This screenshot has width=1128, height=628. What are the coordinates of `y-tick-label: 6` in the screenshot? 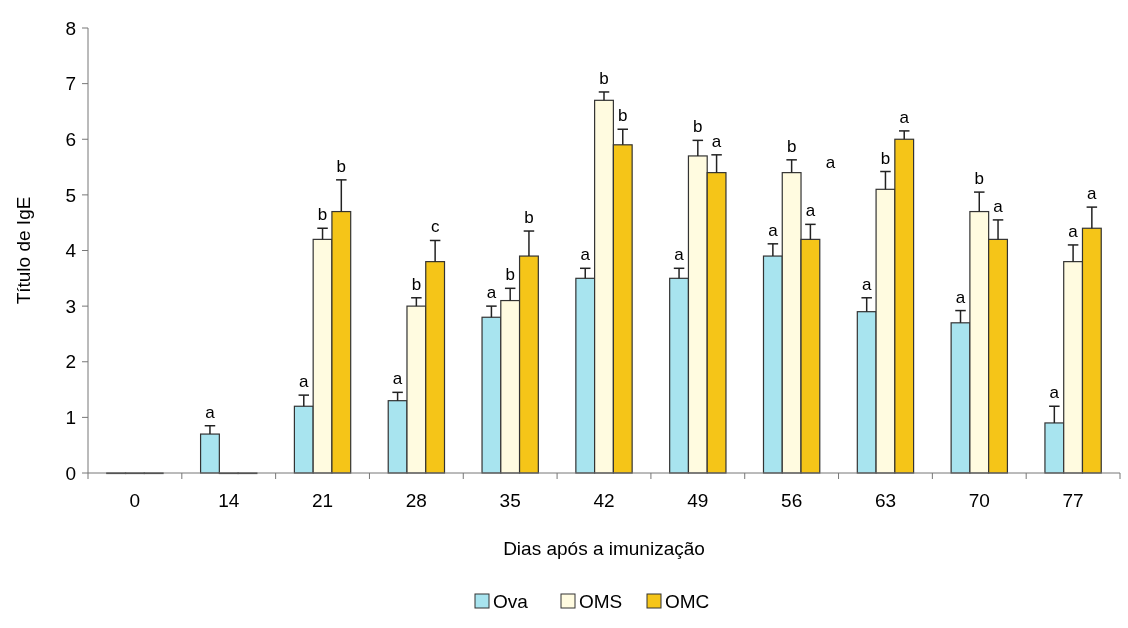 It's located at (70, 139).